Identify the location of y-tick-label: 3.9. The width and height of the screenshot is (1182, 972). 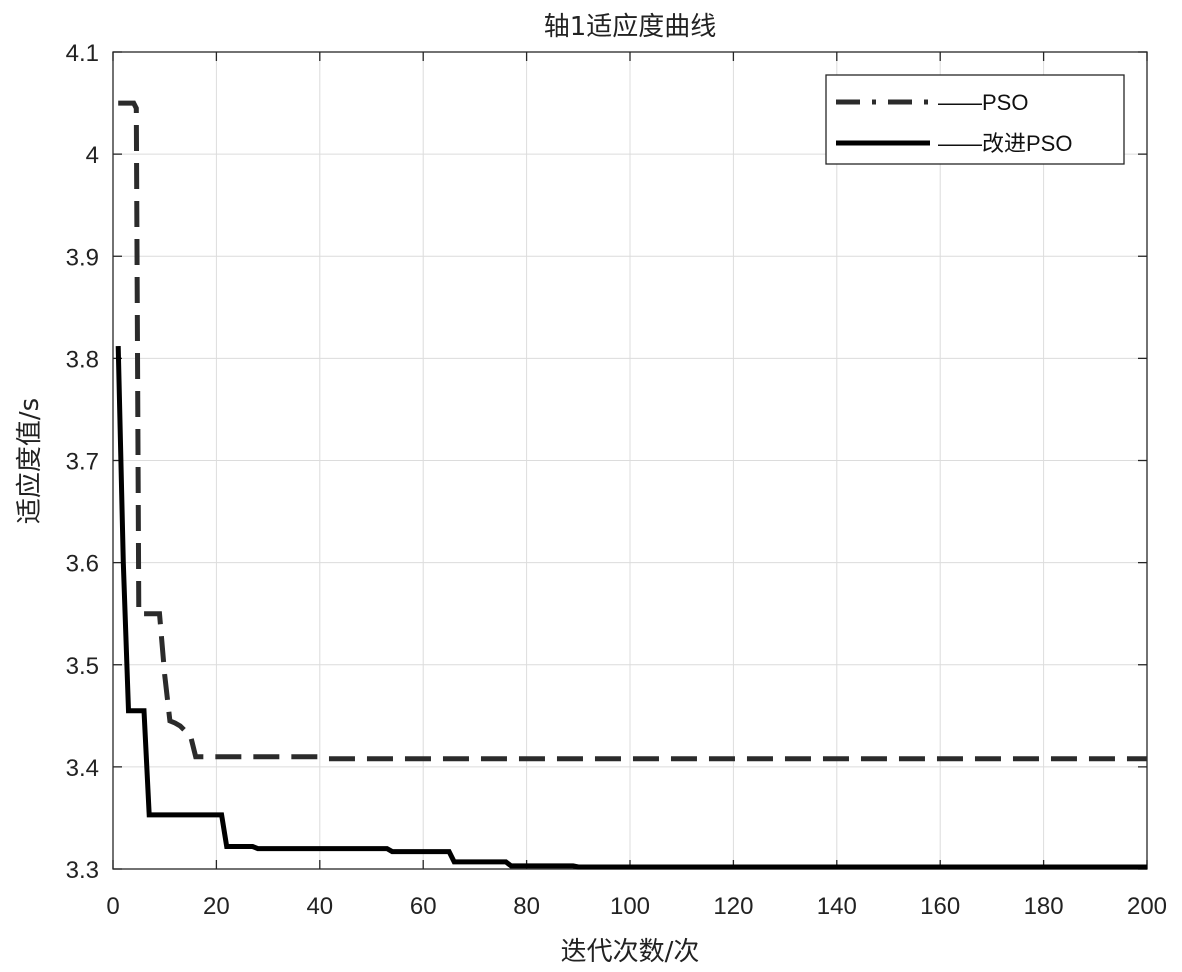
(82, 257).